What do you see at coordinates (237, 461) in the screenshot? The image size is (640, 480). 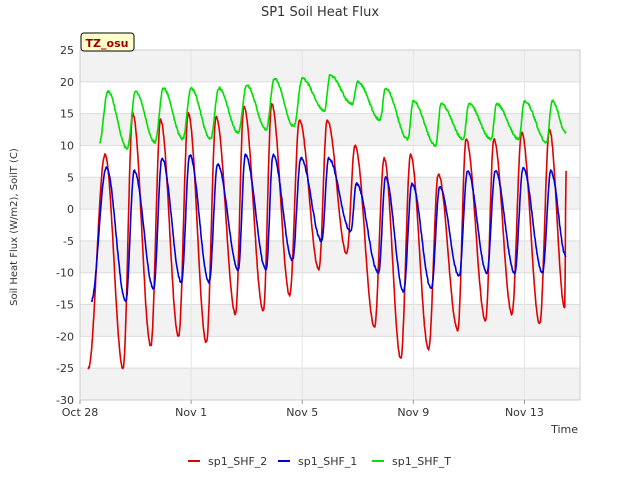 I see `legend-label: sp1_SHF_2` at bounding box center [237, 461].